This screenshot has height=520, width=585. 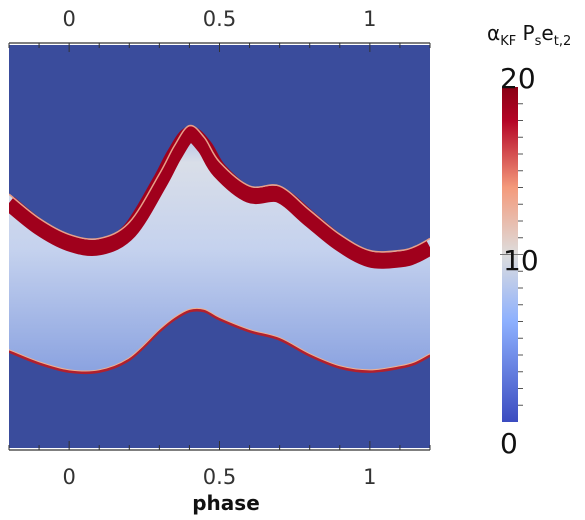 I want to click on colorbar-title-sub-t2: t,2, so click(x=563, y=41).